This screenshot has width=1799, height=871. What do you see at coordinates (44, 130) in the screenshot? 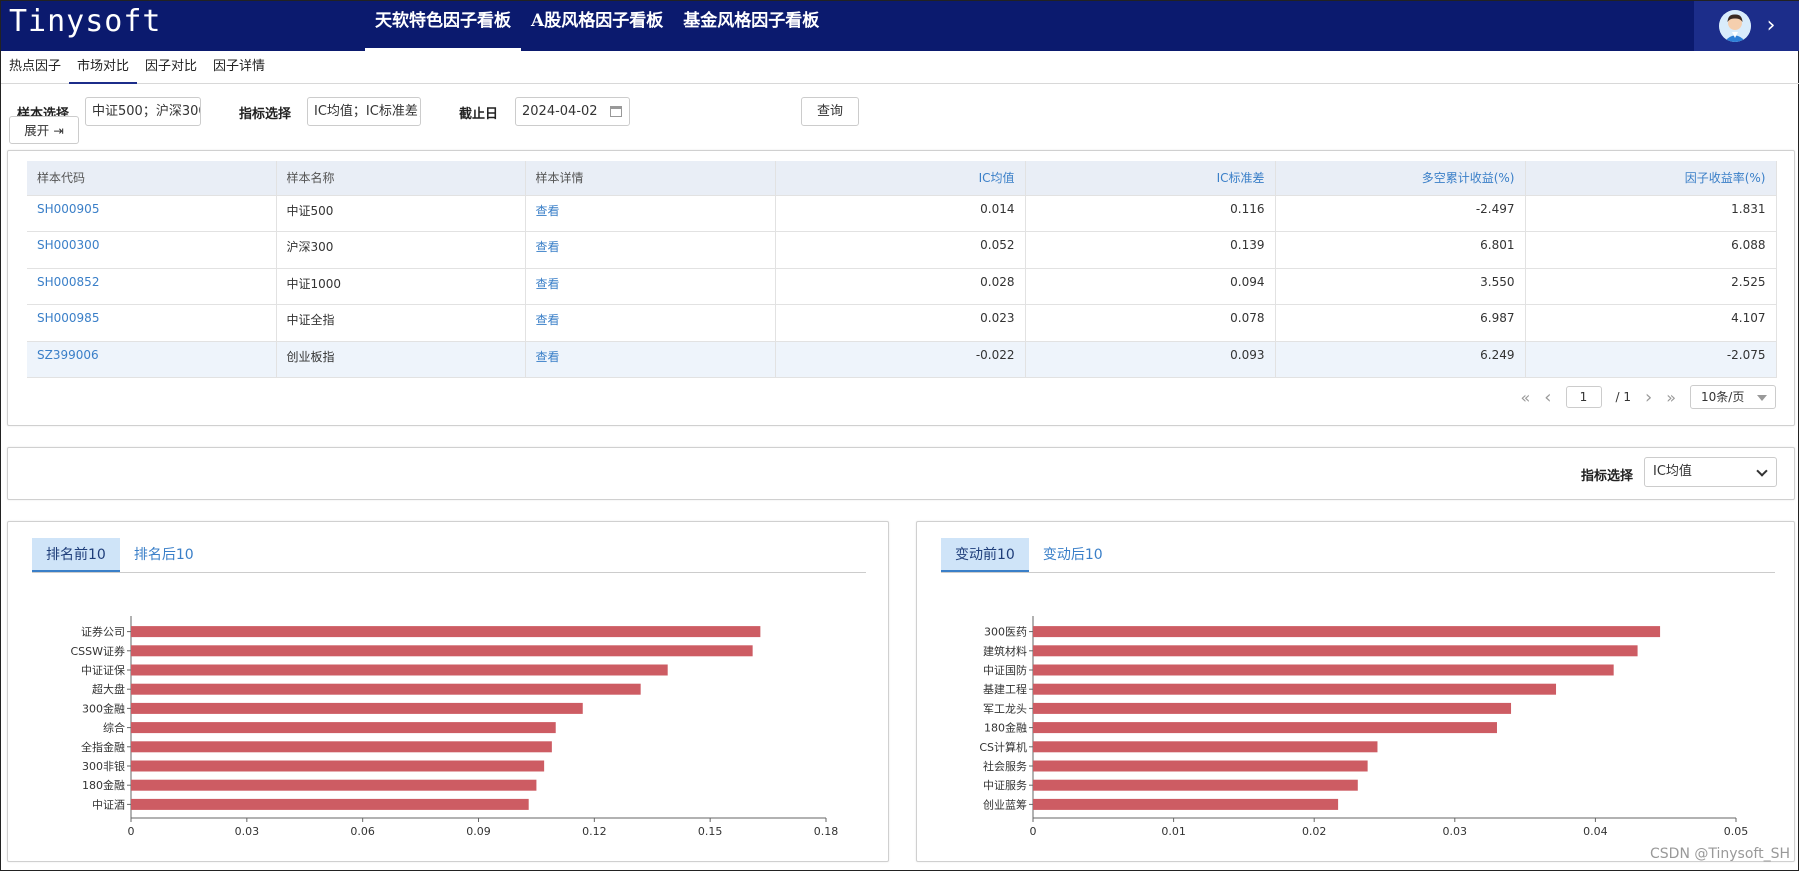
I see `expand-button: 展开 ⇥` at bounding box center [44, 130].